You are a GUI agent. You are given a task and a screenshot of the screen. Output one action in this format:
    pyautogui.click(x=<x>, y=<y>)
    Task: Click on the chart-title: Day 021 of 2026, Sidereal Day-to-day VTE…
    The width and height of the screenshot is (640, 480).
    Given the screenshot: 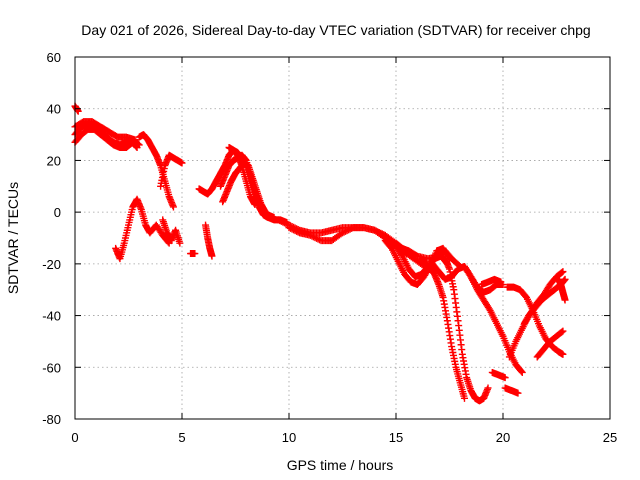 What is the action you would take?
    pyautogui.click(x=335, y=30)
    